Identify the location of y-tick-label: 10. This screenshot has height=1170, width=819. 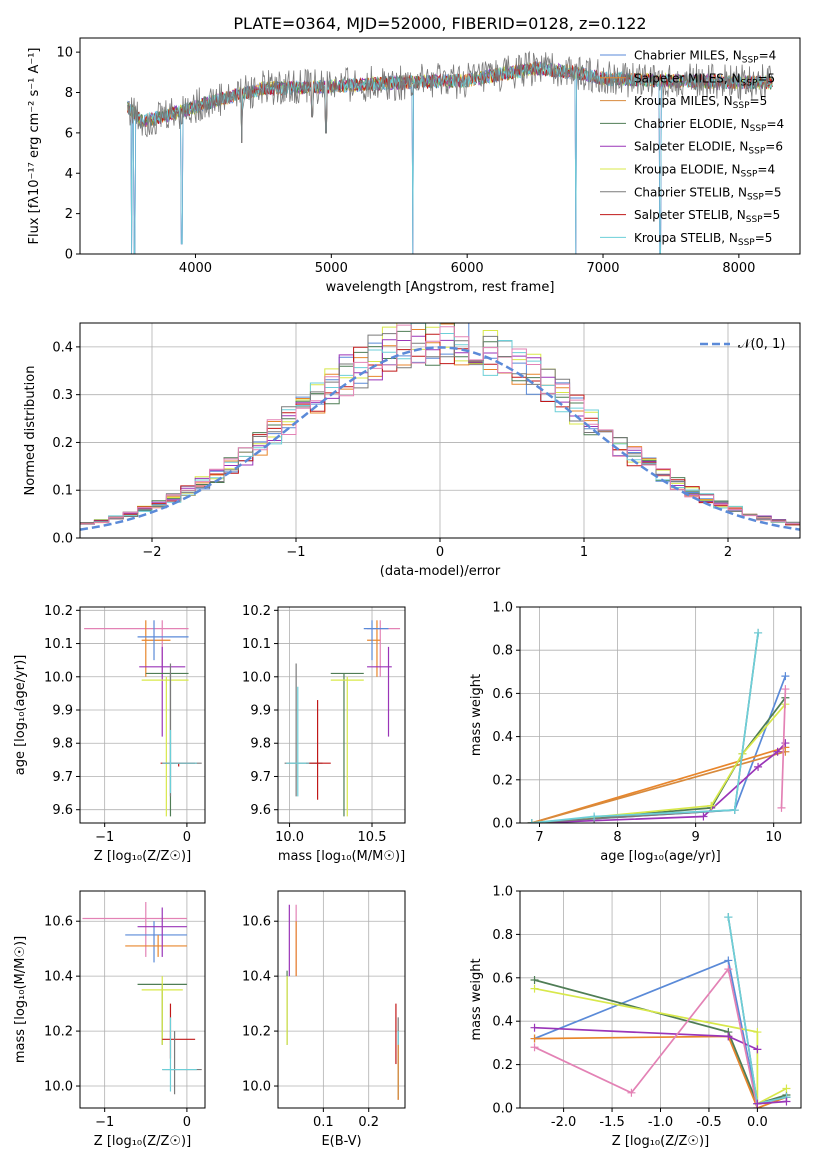
(64, 53).